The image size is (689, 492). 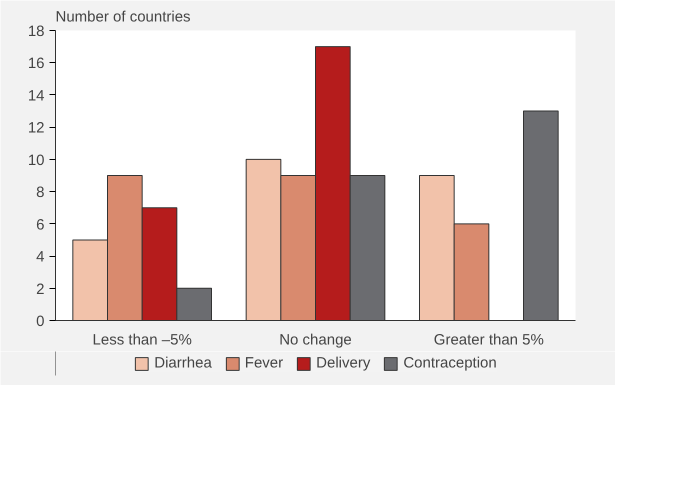 I want to click on y-tick-label: 12, so click(x=36, y=128).